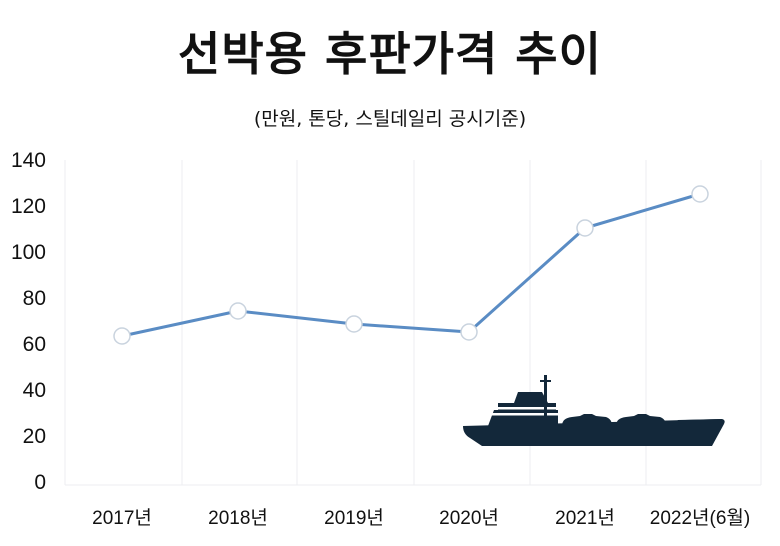  I want to click on y-tick-label: 100, so click(28, 252).